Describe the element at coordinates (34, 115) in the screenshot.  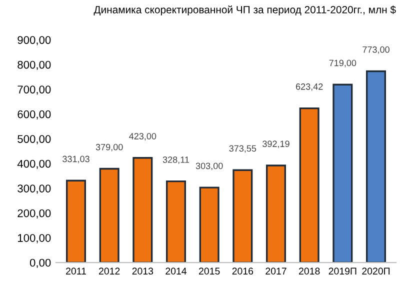
I see `y-tick-label: 600,00` at that location.